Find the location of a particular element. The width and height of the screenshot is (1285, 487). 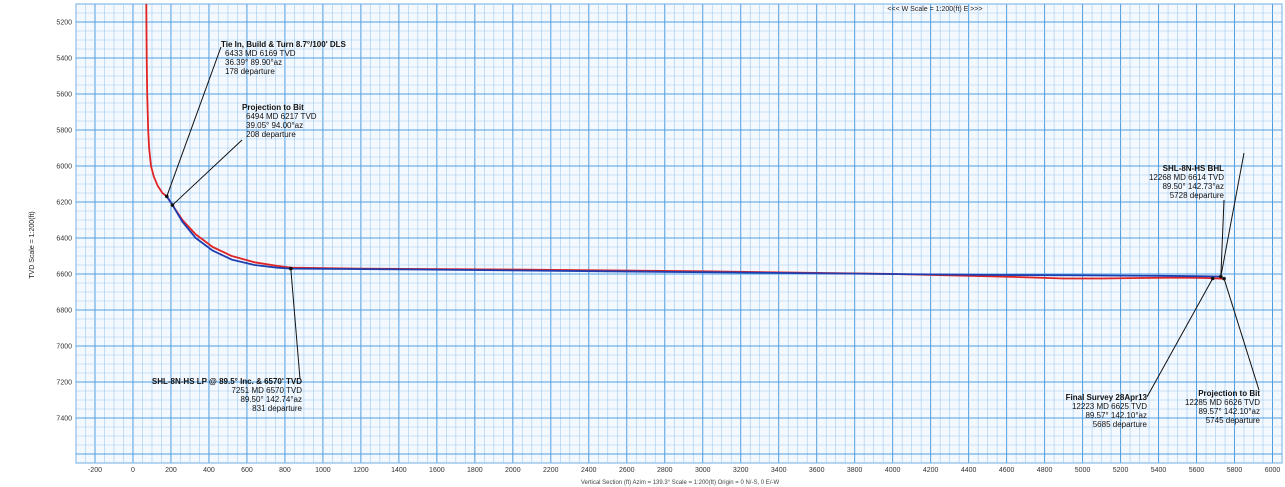

x-tick-label: 4800 is located at coordinates (1045, 470).